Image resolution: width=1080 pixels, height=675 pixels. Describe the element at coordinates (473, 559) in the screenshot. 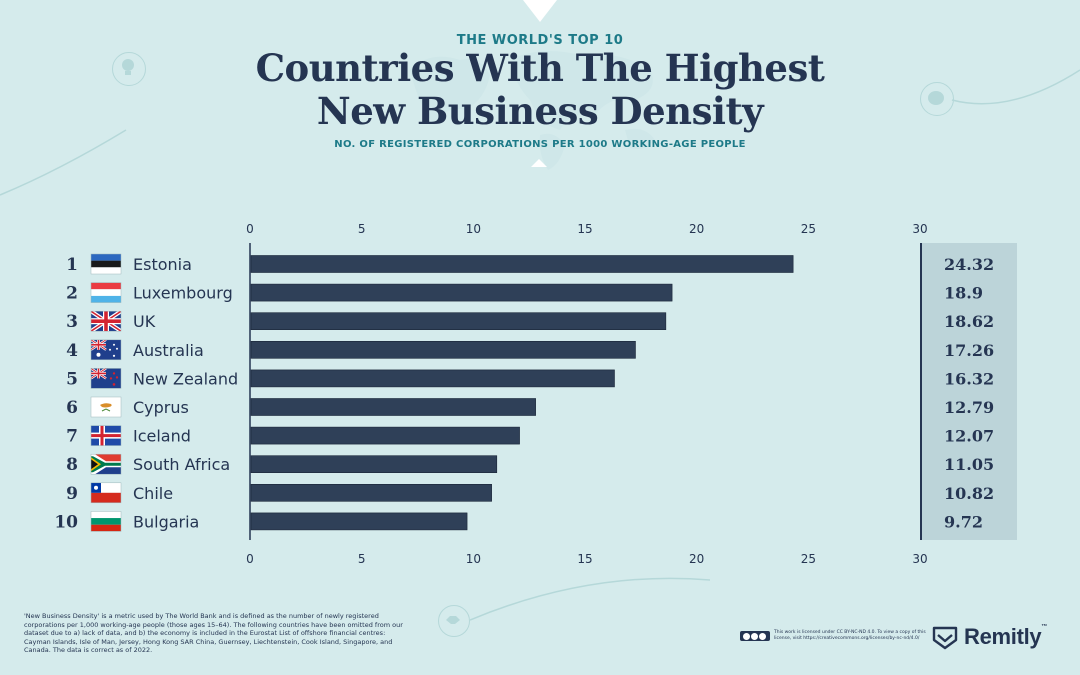

I see `x-tick-label-bottom: 10` at that location.